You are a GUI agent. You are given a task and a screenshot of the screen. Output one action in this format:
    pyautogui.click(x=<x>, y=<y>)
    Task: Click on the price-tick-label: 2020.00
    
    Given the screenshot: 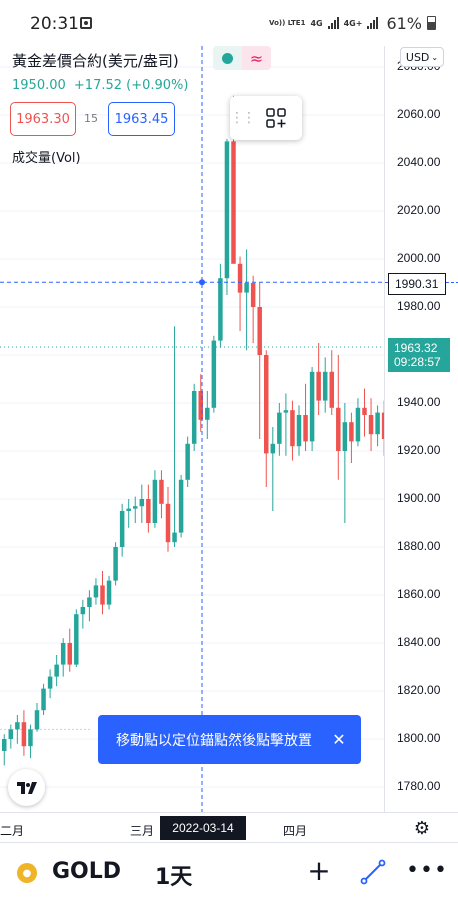 What is the action you would take?
    pyautogui.click(x=419, y=210)
    